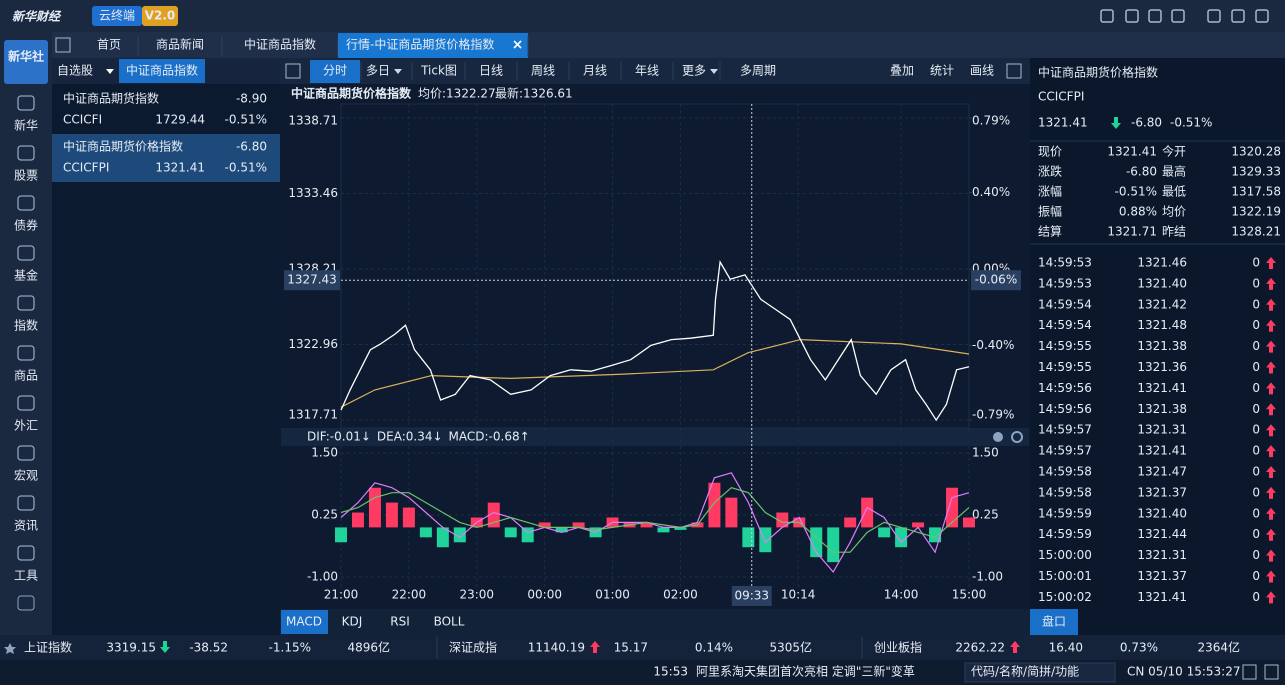  I want to click on toolbar-button: 分时, so click(335, 71).